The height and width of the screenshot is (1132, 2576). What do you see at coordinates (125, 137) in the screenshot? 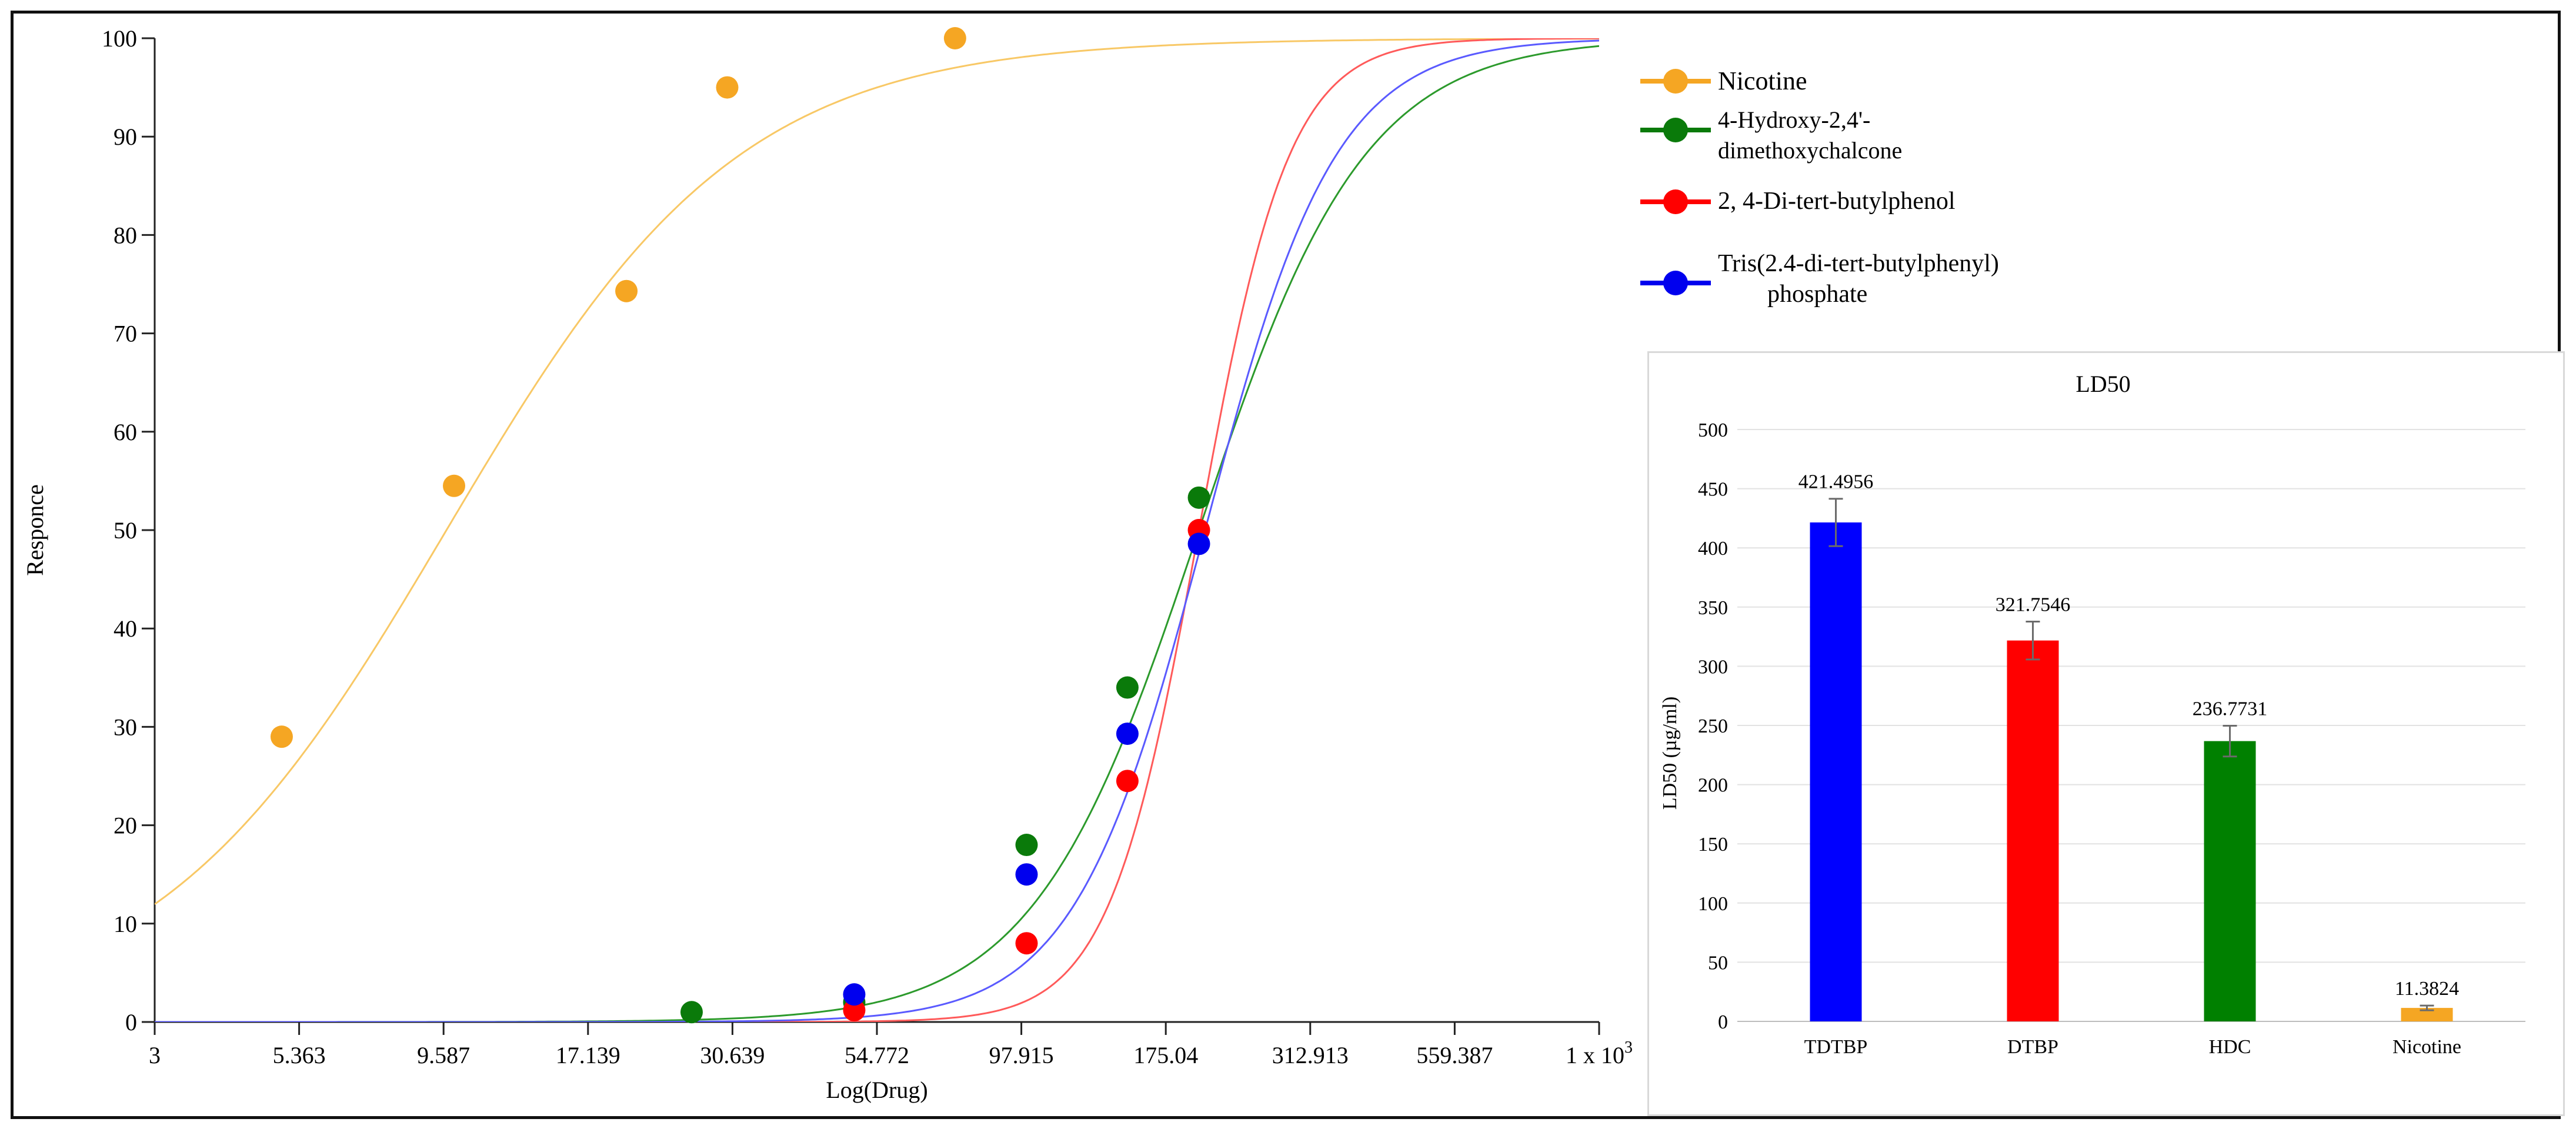
I see `y-tick-label: 90` at bounding box center [125, 137].